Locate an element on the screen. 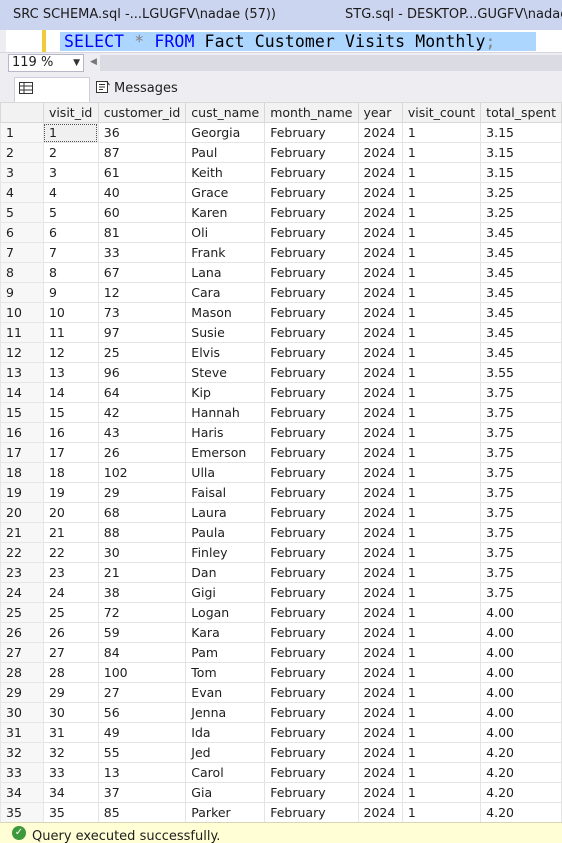 The height and width of the screenshot is (843, 562). row-number: 6 is located at coordinates (22, 232).